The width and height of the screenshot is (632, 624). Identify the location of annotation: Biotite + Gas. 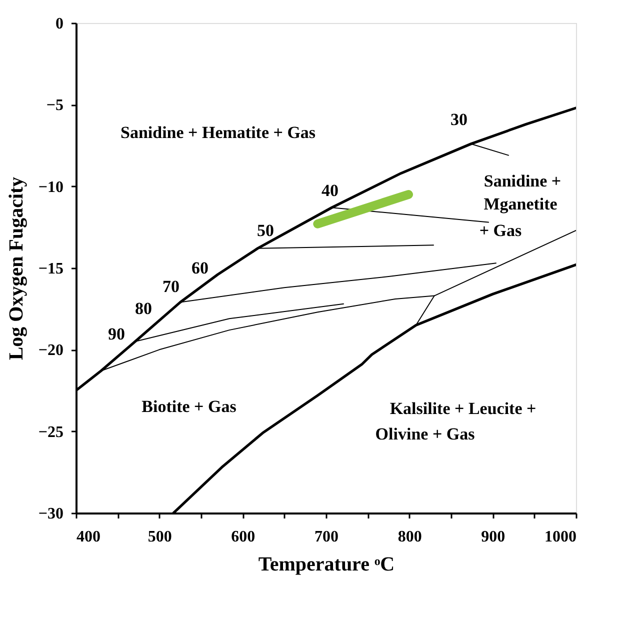
(189, 406).